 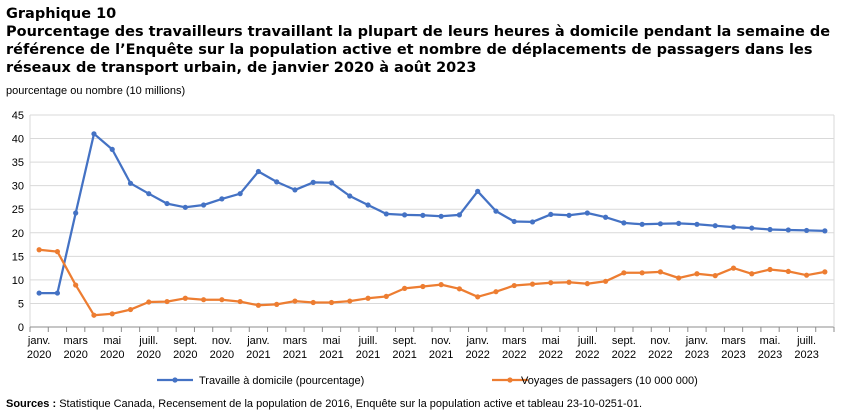 I want to click on x-tick-label-month: nov., so click(x=660, y=341).